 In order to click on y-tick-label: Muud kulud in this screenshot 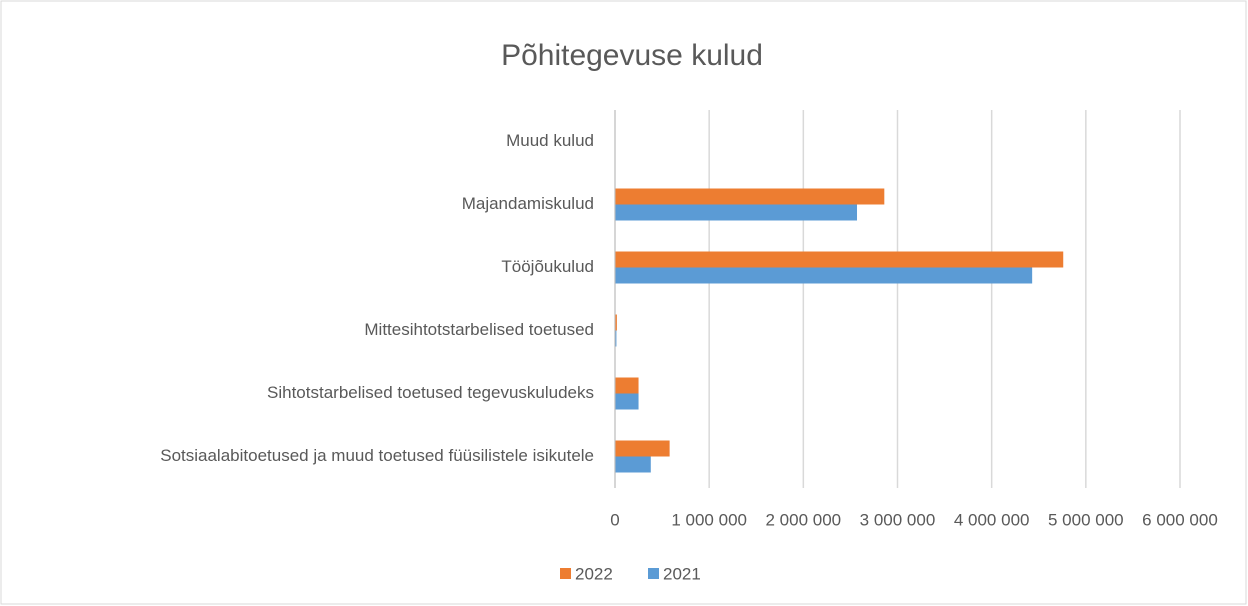, I will do `click(550, 140)`.